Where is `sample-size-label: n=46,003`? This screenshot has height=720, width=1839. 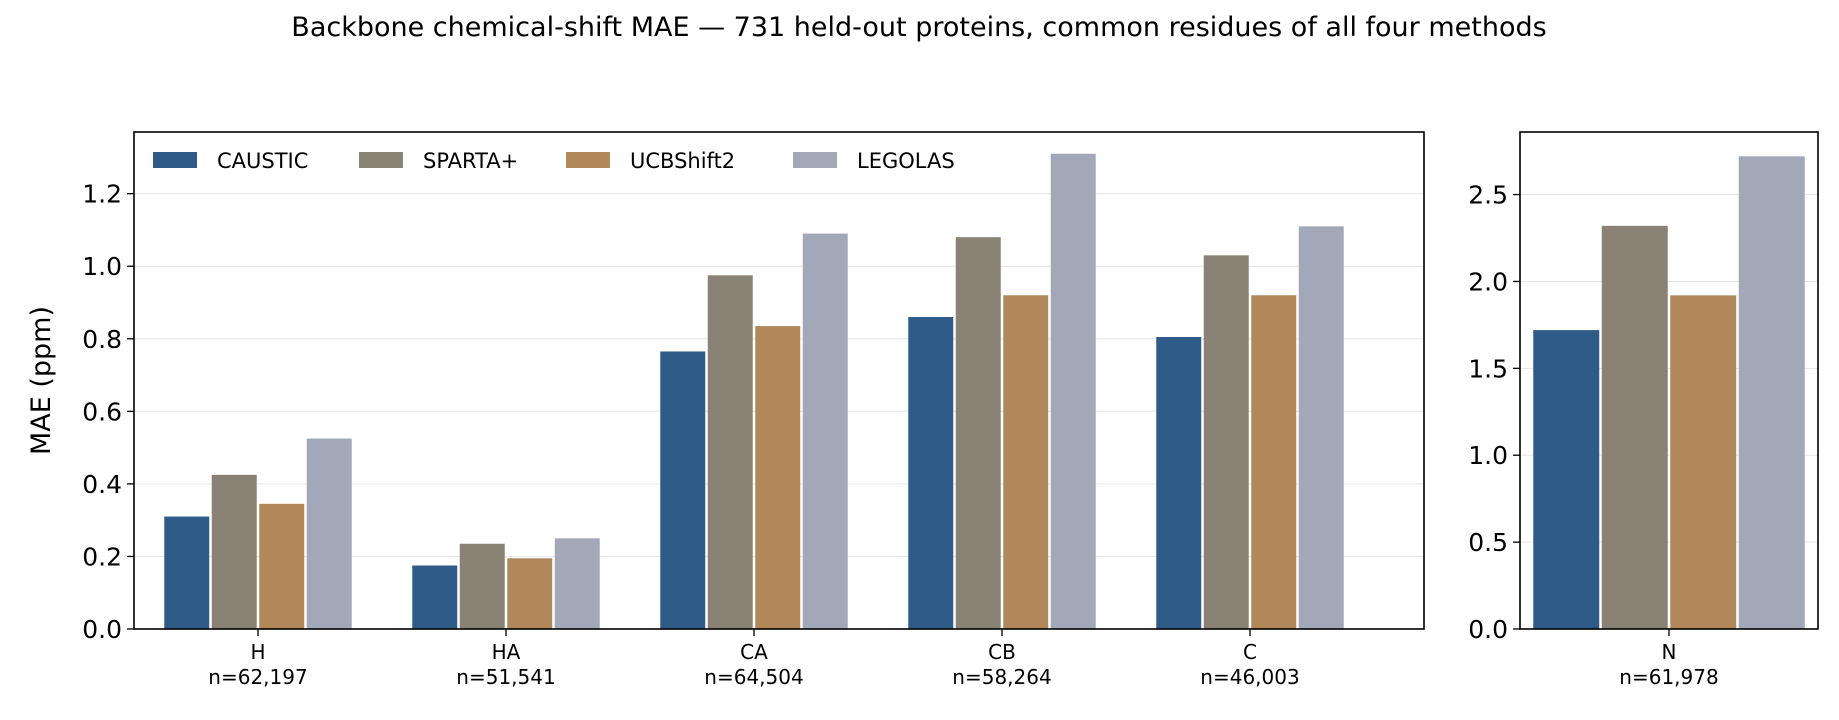
sample-size-label: n=46,003 is located at coordinates (1249, 677).